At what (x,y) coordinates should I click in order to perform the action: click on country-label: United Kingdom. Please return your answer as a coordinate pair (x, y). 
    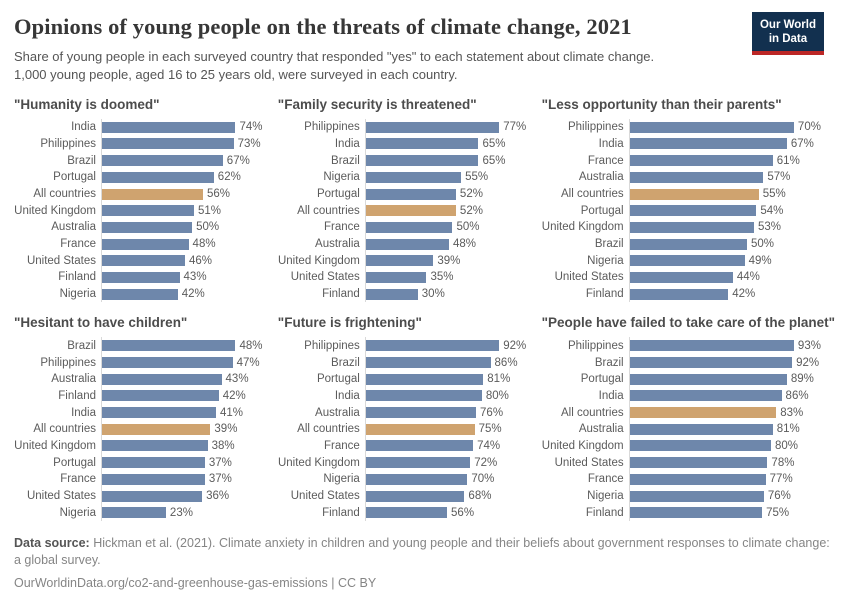
    Looking at the image, I should click on (55, 445).